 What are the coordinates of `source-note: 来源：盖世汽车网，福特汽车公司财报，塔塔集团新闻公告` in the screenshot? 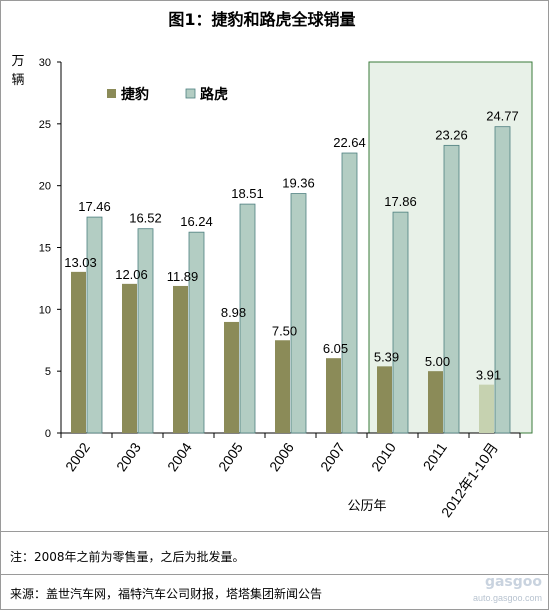 It's located at (166, 594).